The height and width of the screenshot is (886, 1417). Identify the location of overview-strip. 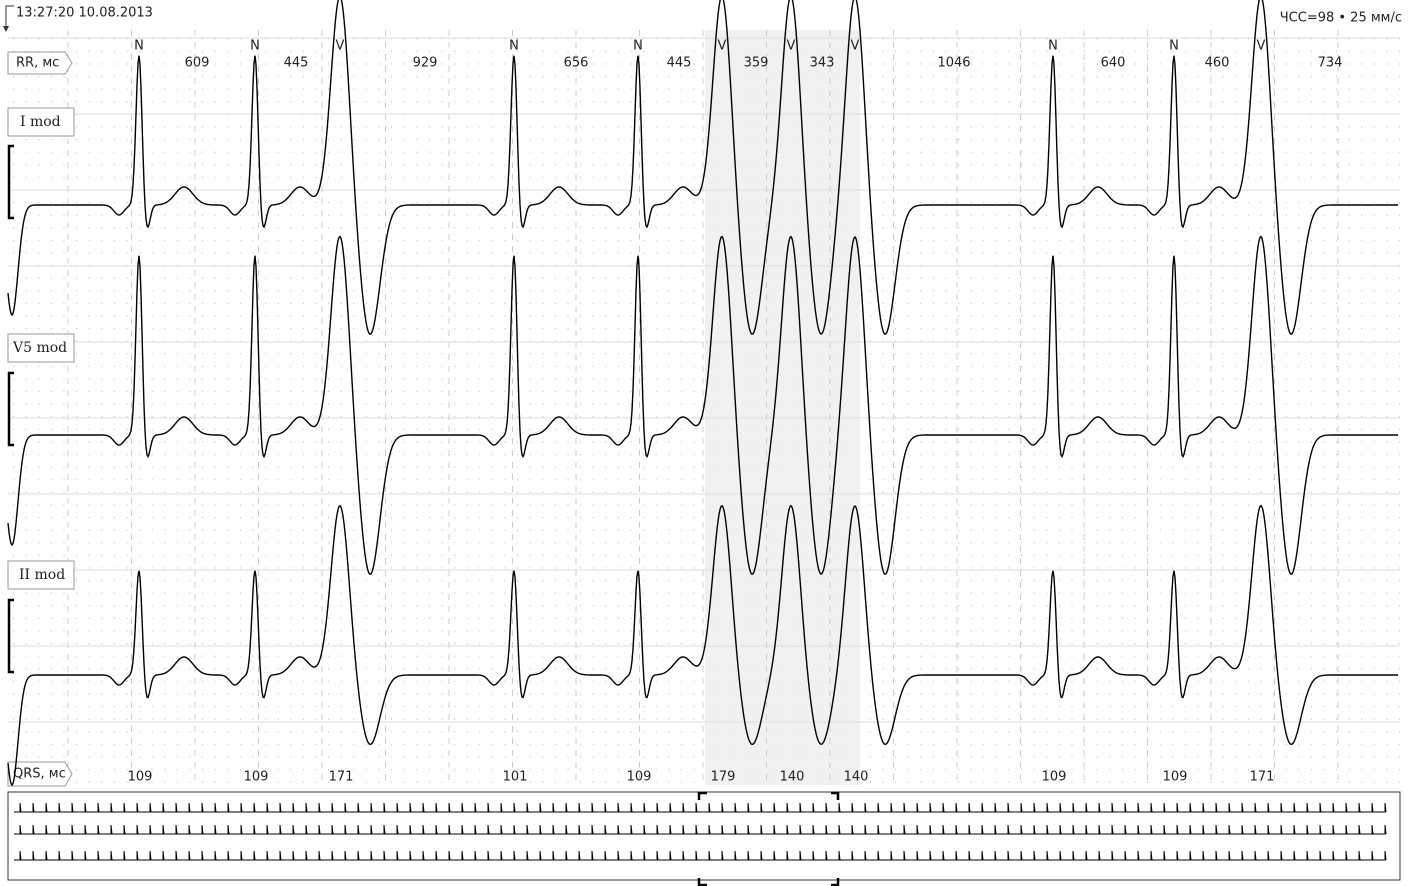
(704, 836).